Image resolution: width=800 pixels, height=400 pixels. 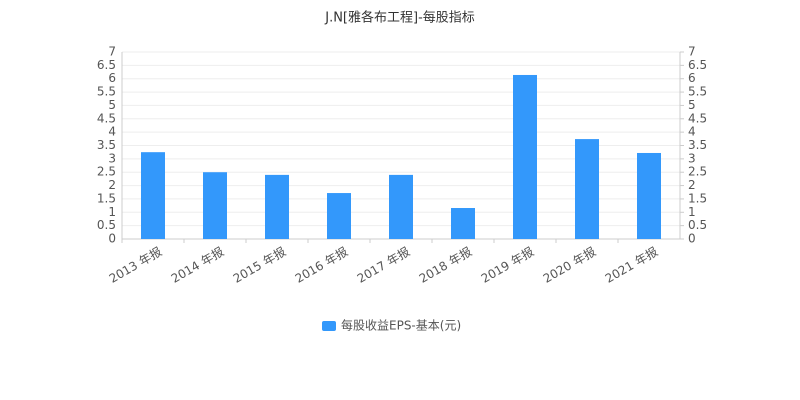 I want to click on x-tick-label: 2021 年报, so click(x=631, y=265).